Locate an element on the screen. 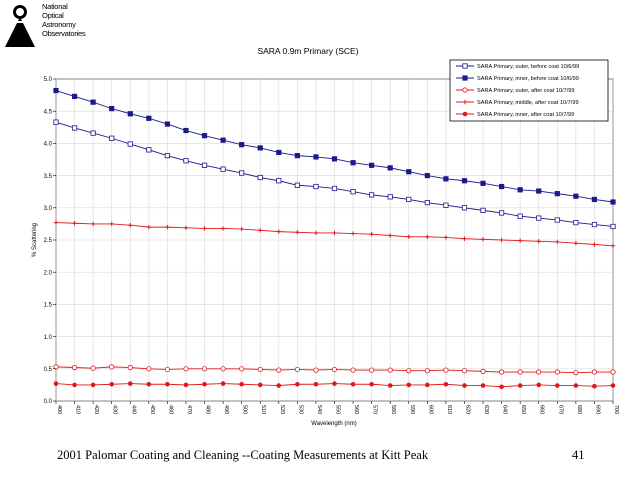 Image resolution: width=640 pixels, height=480 pixels. x-tick-label: 630 is located at coordinates (486, 409).